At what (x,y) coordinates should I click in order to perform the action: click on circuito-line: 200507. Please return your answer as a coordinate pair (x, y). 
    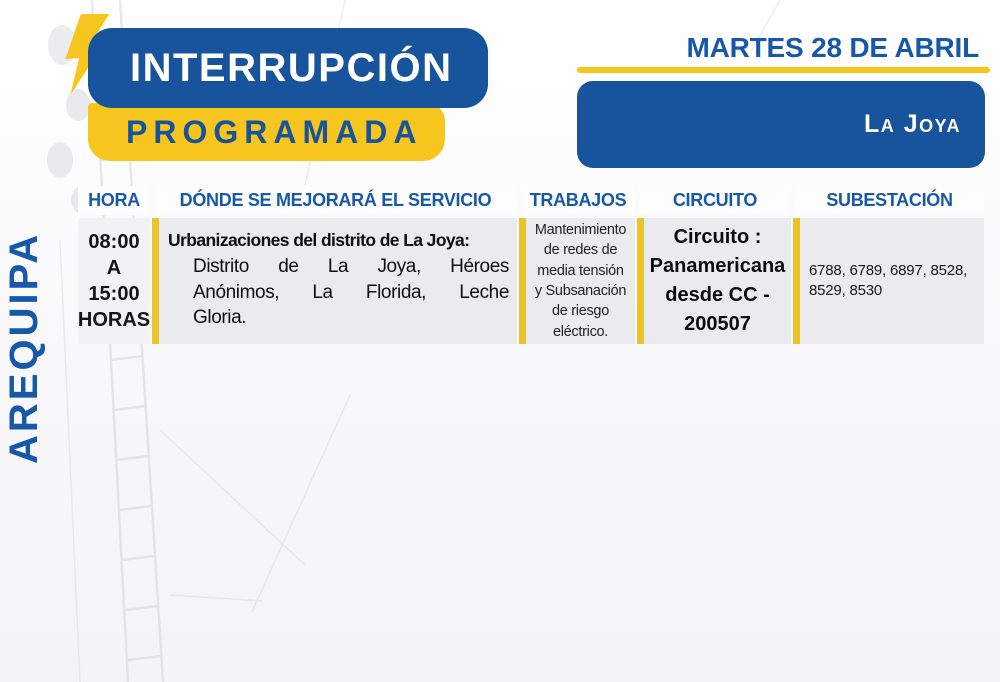
    Looking at the image, I should click on (717, 324).